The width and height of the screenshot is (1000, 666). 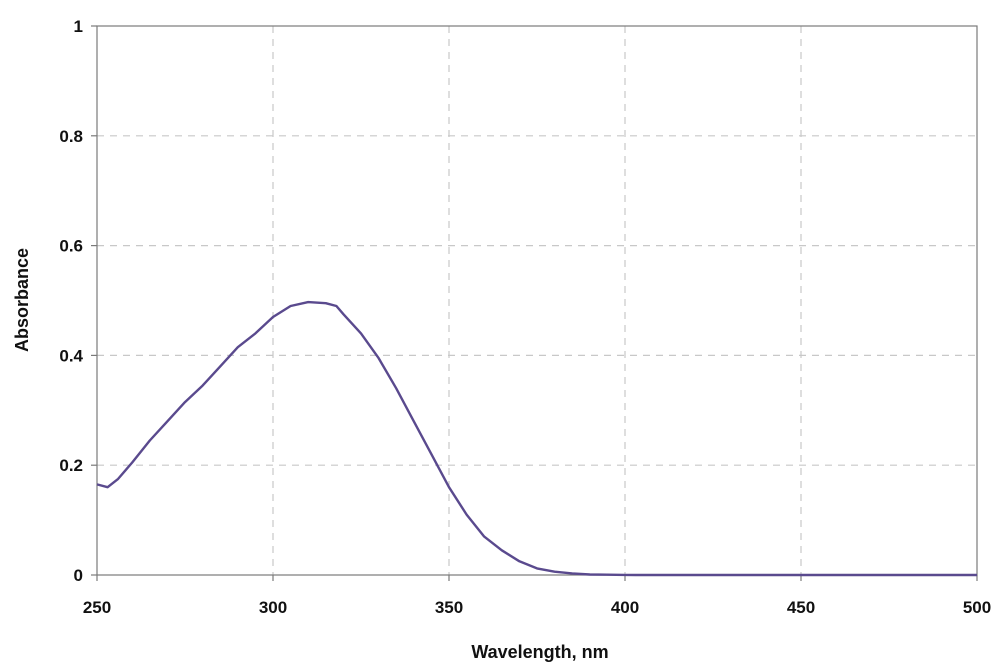 I want to click on y-tick-label: 1, so click(x=78, y=26).